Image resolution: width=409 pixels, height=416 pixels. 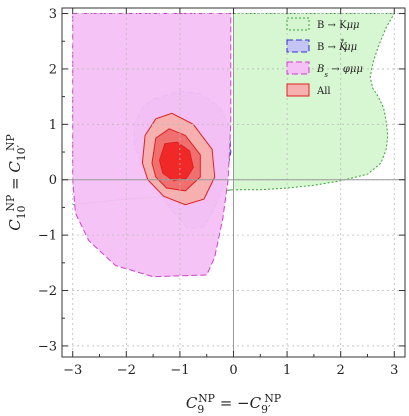 What do you see at coordinates (47, 236) in the screenshot?
I see `y-tick-label: −1` at bounding box center [47, 236].